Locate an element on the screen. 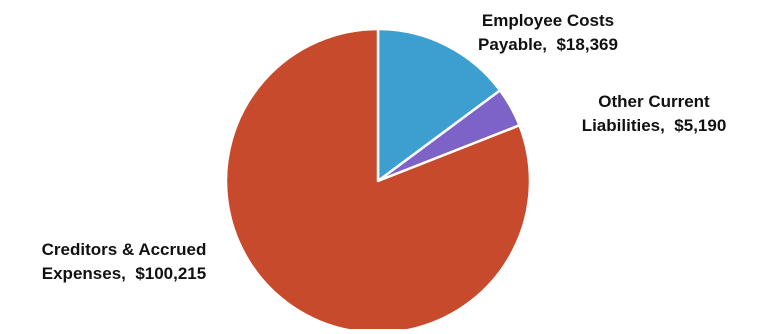  slice-label-line: Payable, $18,369 is located at coordinates (548, 44).